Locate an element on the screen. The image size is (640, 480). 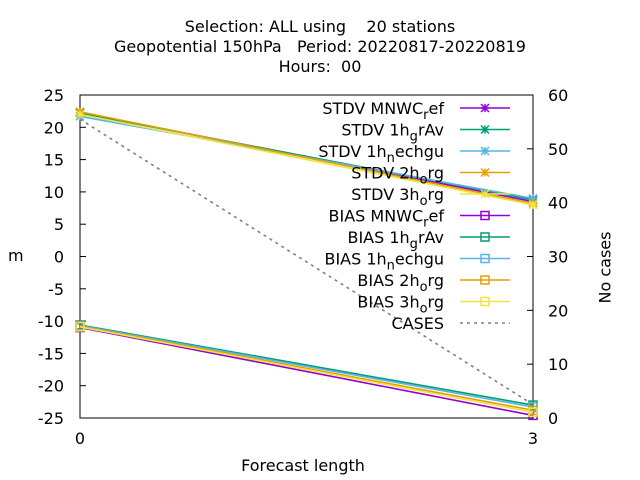
legend-entry-label: BIAS 1hnechgu is located at coordinates (384, 262).